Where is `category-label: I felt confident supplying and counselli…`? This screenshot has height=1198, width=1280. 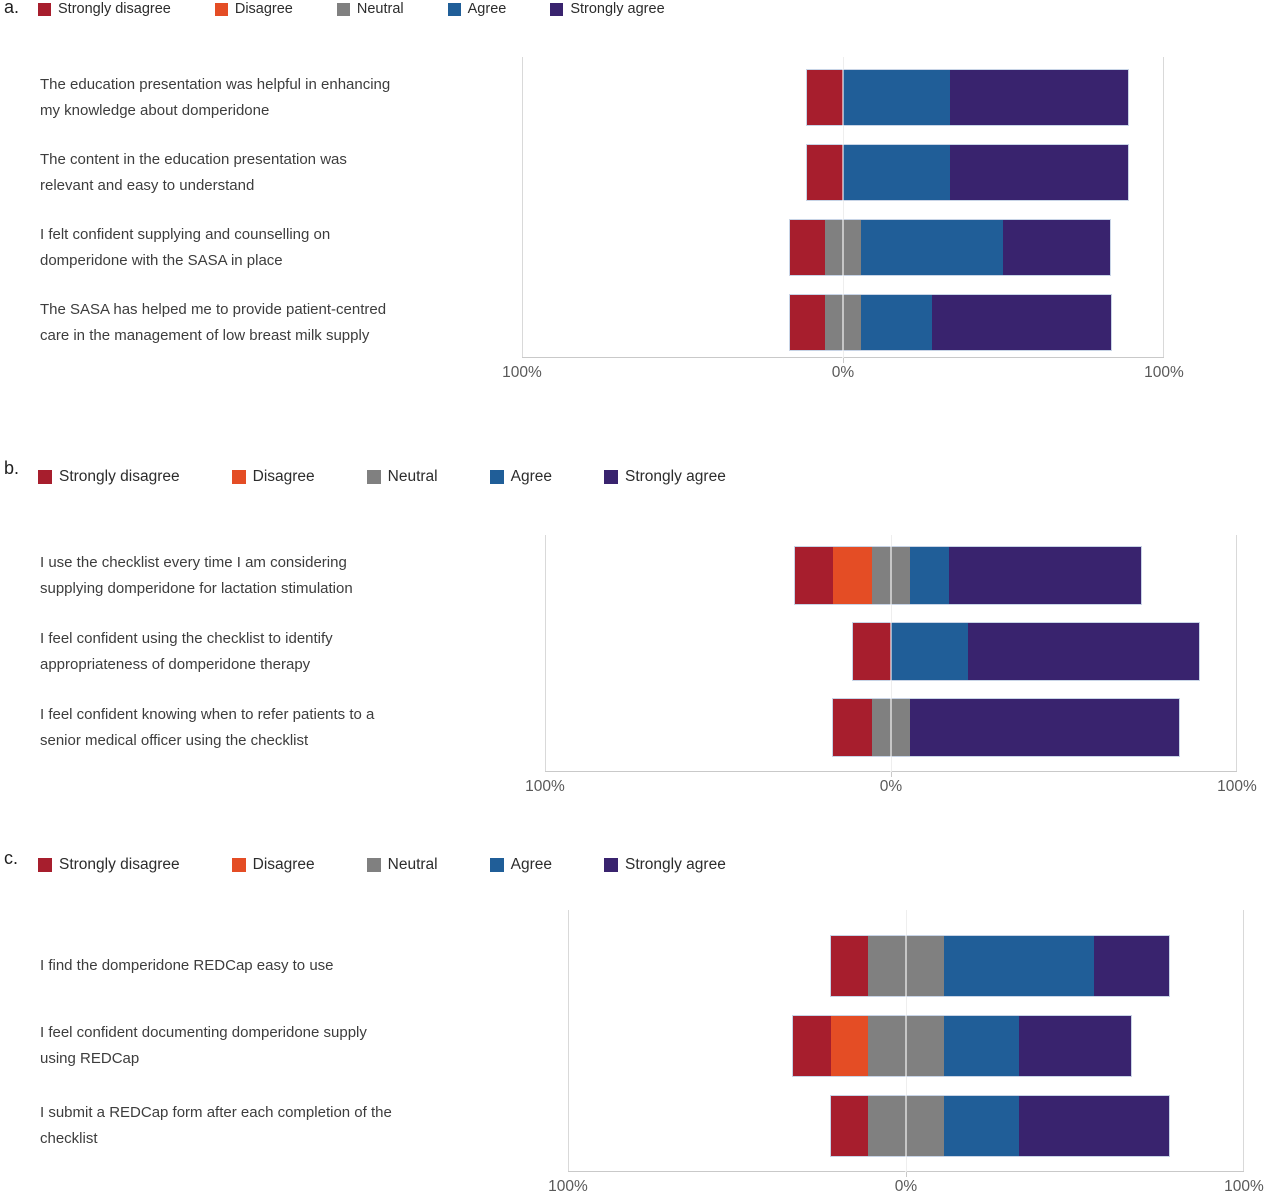 category-label: I felt confident supplying and counselli… is located at coordinates (185, 247).